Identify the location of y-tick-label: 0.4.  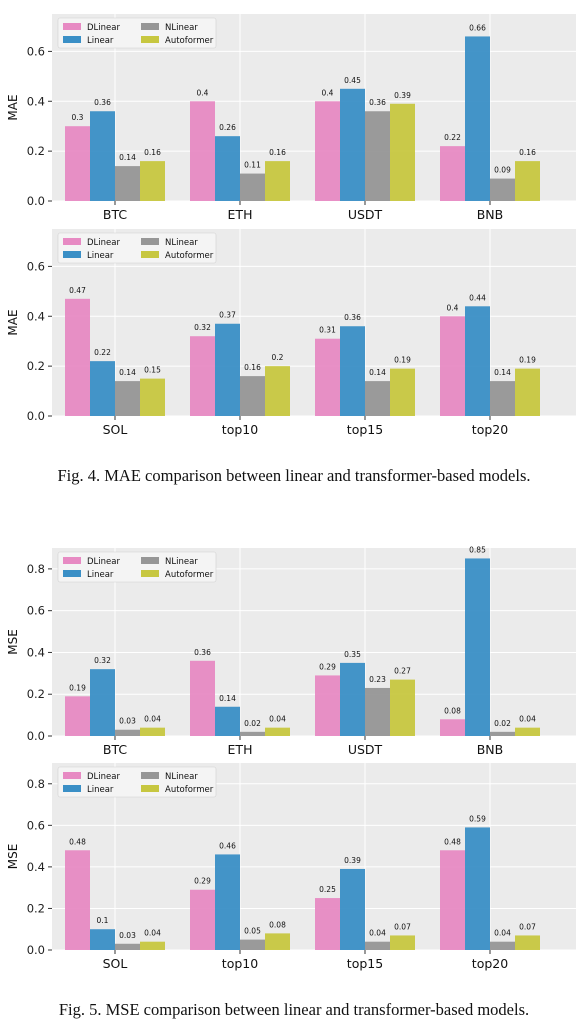
(36, 867).